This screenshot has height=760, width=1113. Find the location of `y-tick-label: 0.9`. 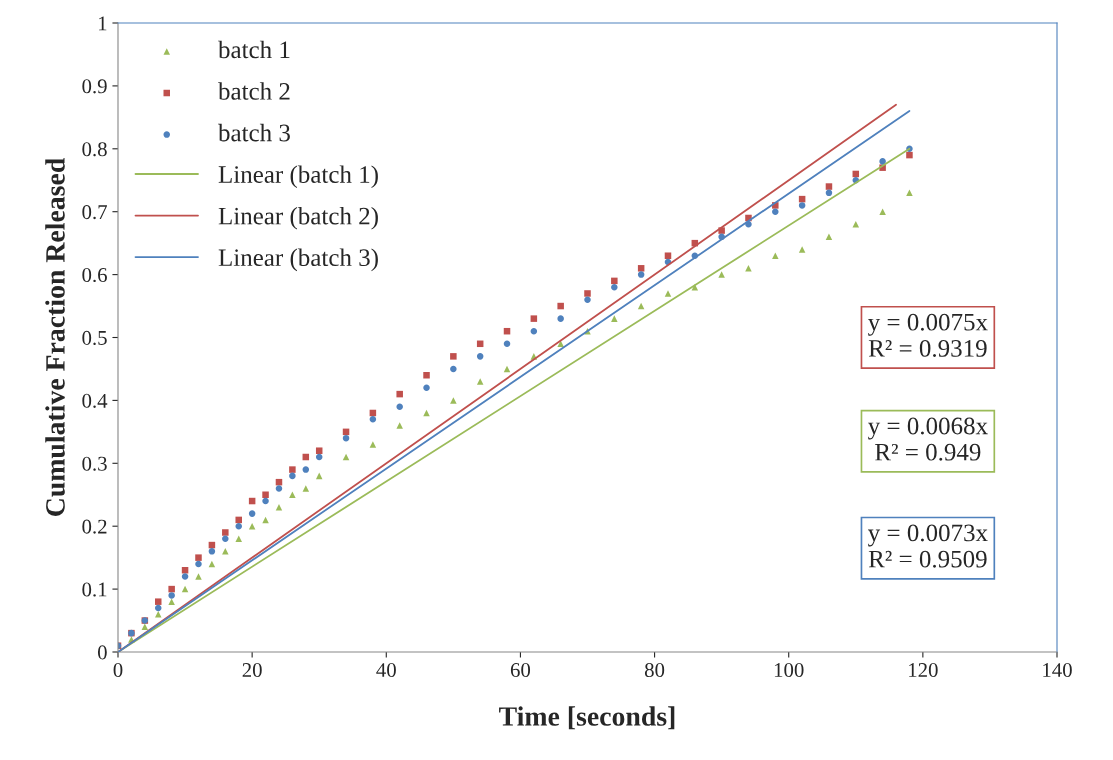

y-tick-label: 0.9 is located at coordinates (94, 86).